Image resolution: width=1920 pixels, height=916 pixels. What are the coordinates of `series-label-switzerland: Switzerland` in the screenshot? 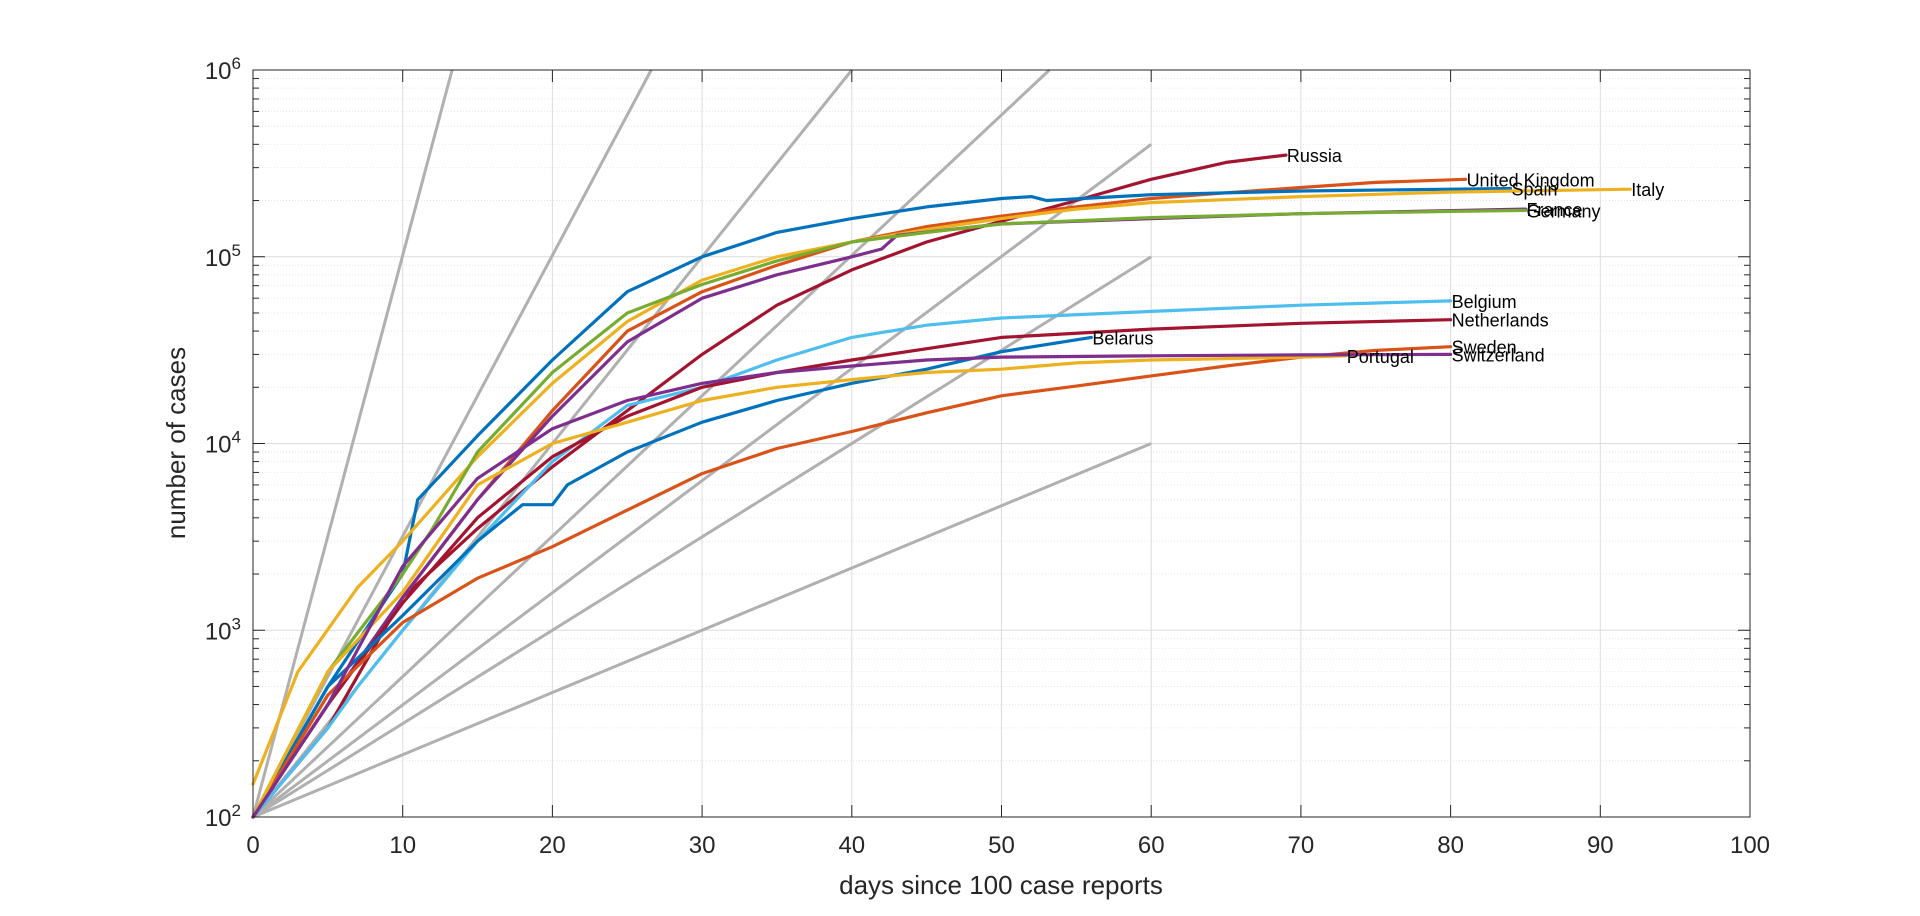 It's located at (1498, 355).